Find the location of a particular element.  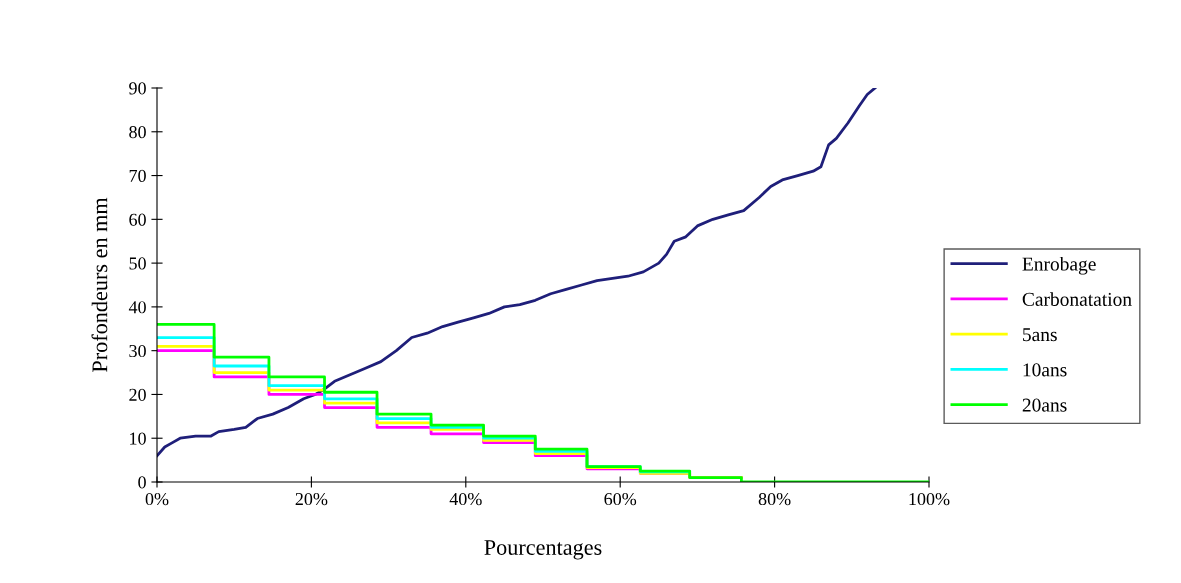

x-tick-label: 0% is located at coordinates (157, 499).